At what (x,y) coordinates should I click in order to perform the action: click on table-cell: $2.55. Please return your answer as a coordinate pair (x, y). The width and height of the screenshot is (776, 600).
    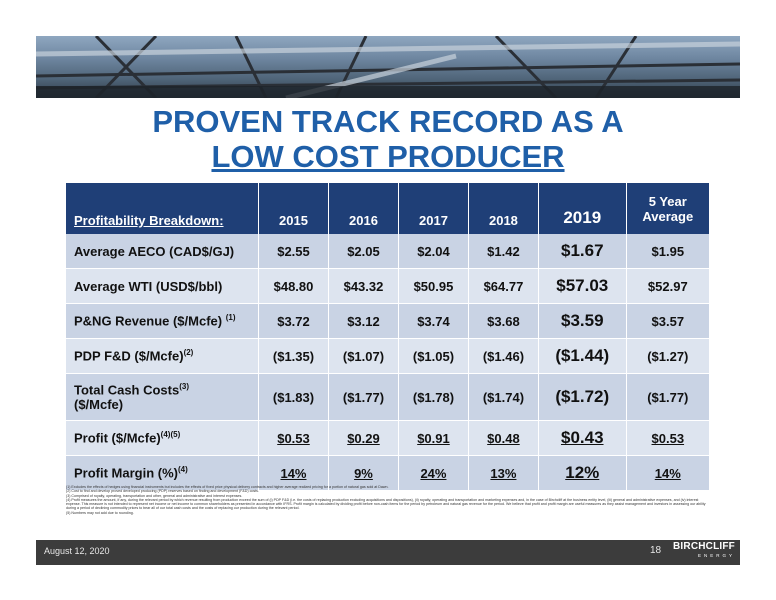
    Looking at the image, I should click on (293, 251).